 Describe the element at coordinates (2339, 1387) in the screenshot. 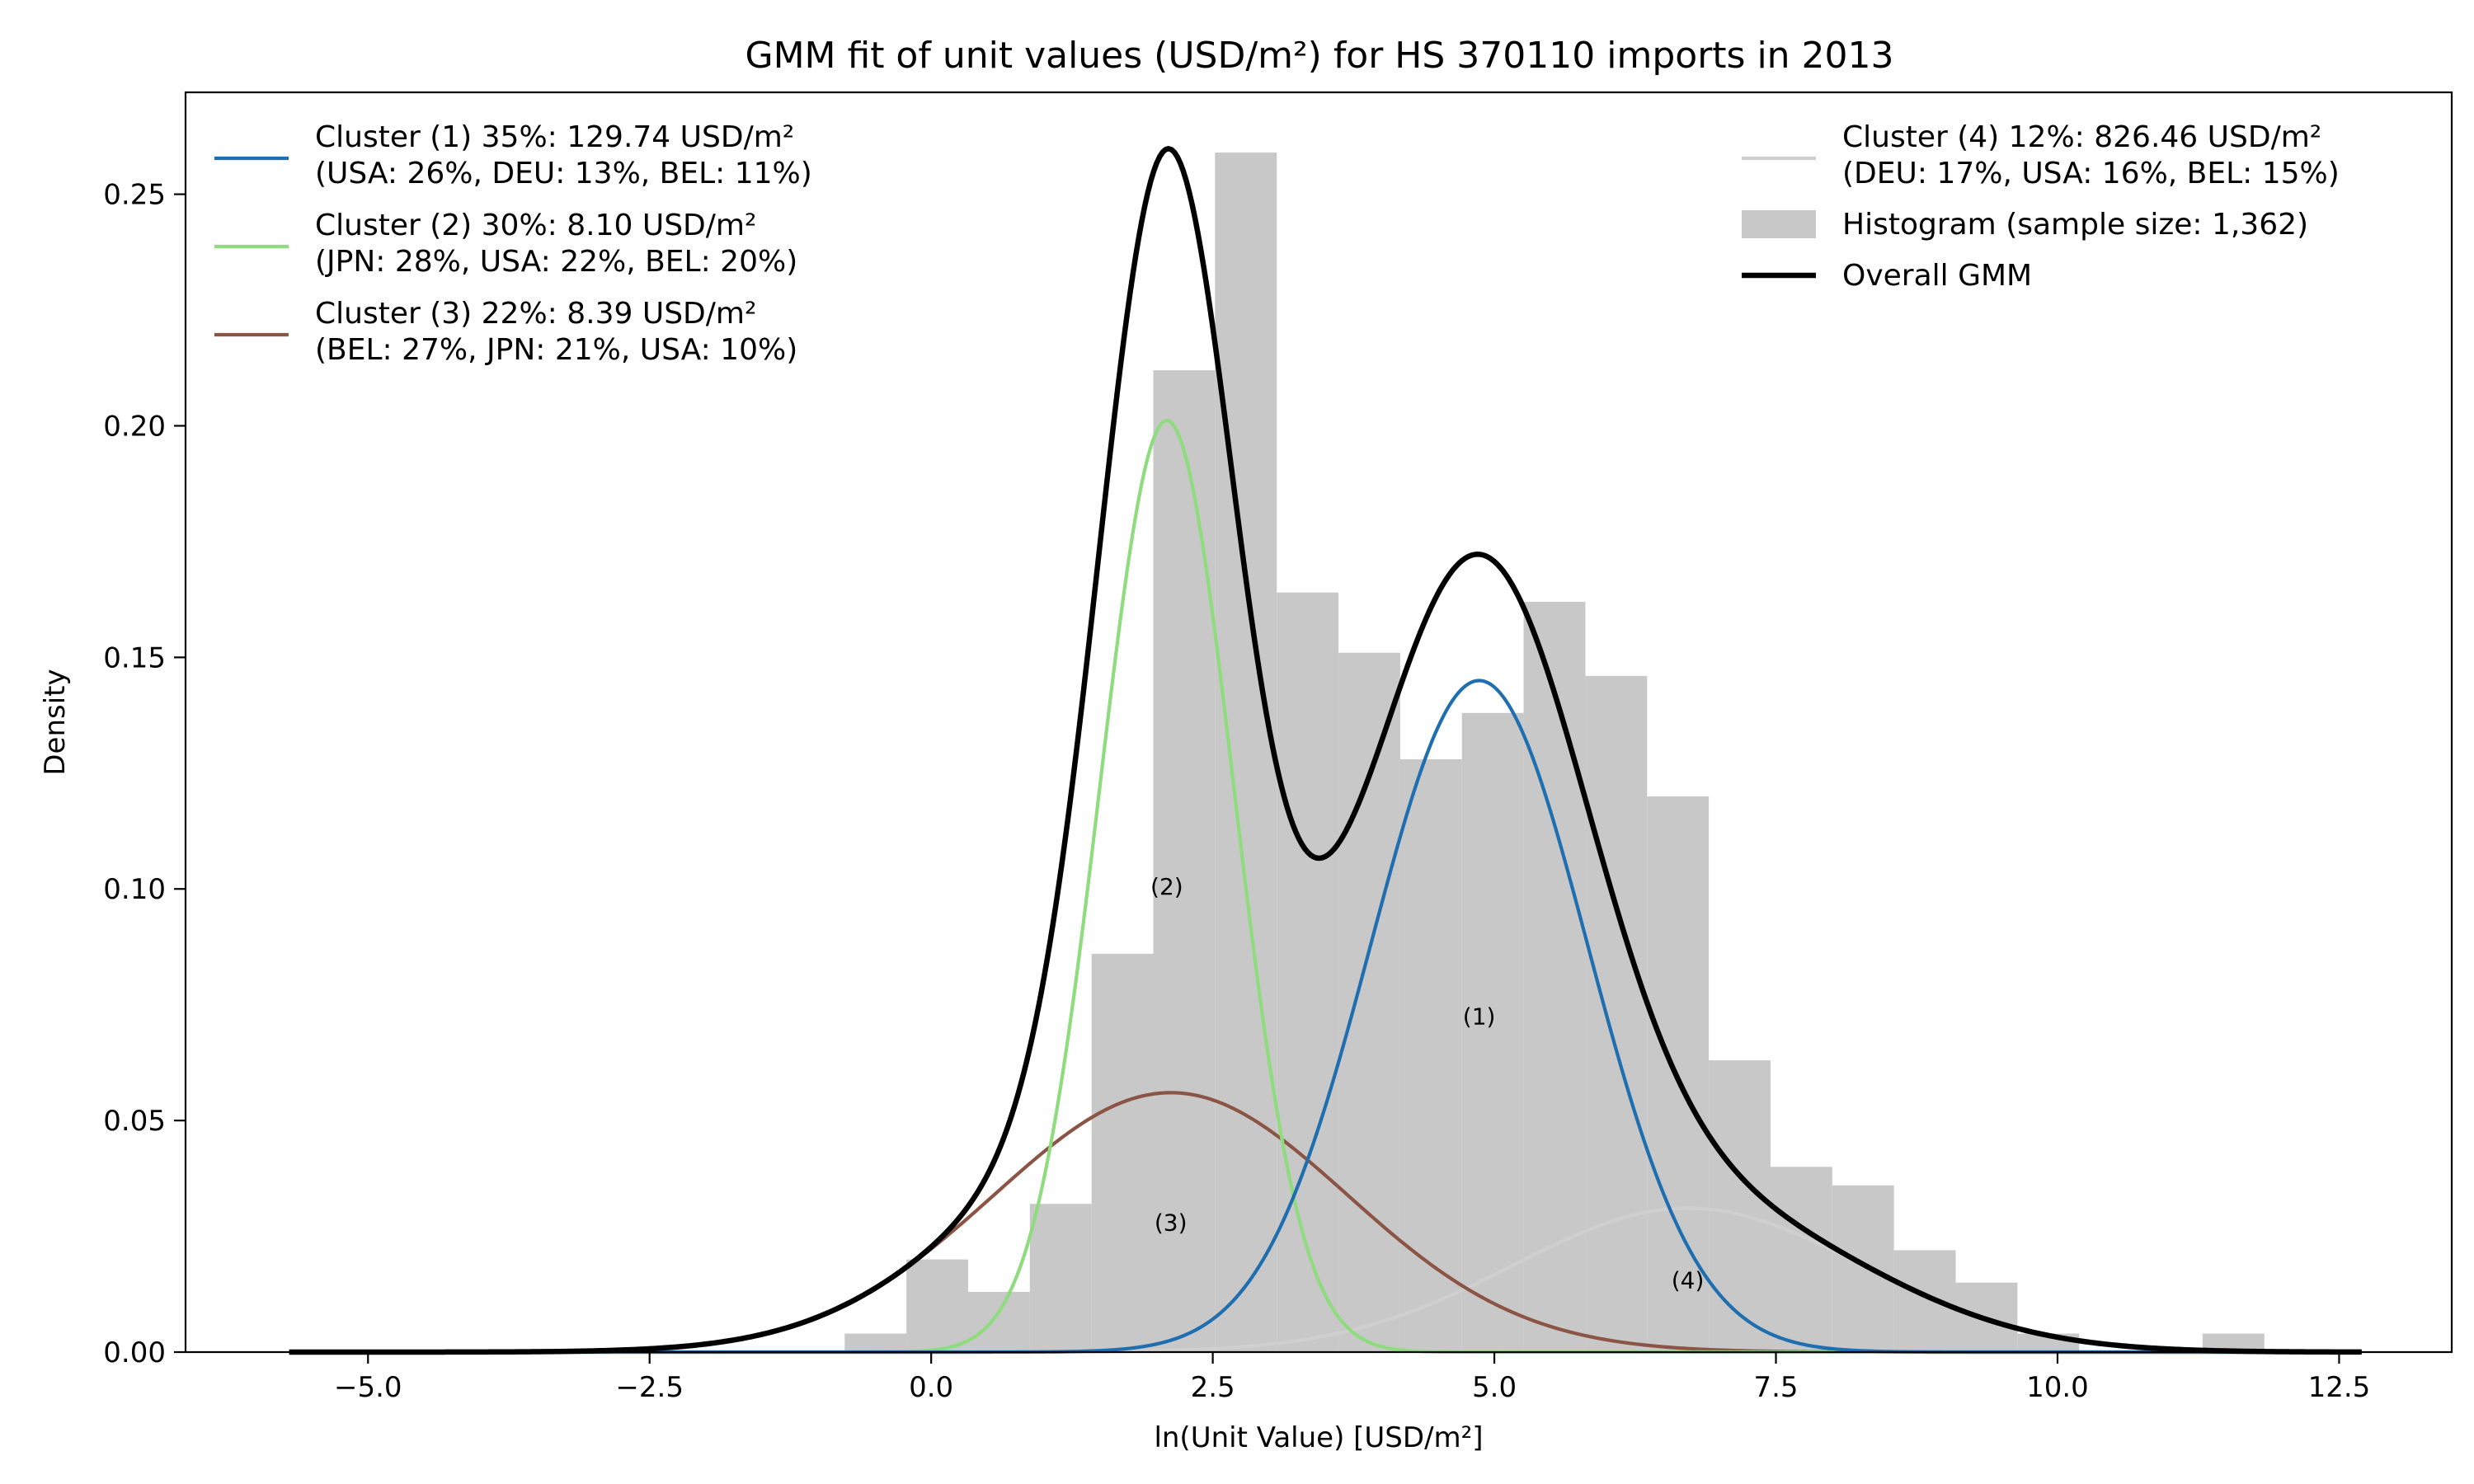

I see `x-tick-label: 12.5` at that location.